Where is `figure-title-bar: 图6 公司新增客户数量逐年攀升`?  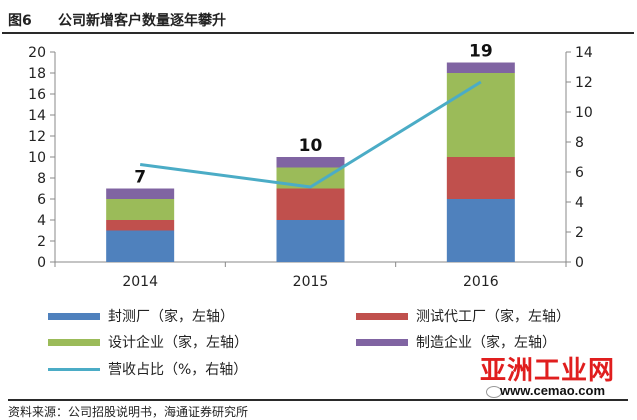
figure-title-bar: 图6 公司新增客户数量逐年攀升 is located at coordinates (318, 18).